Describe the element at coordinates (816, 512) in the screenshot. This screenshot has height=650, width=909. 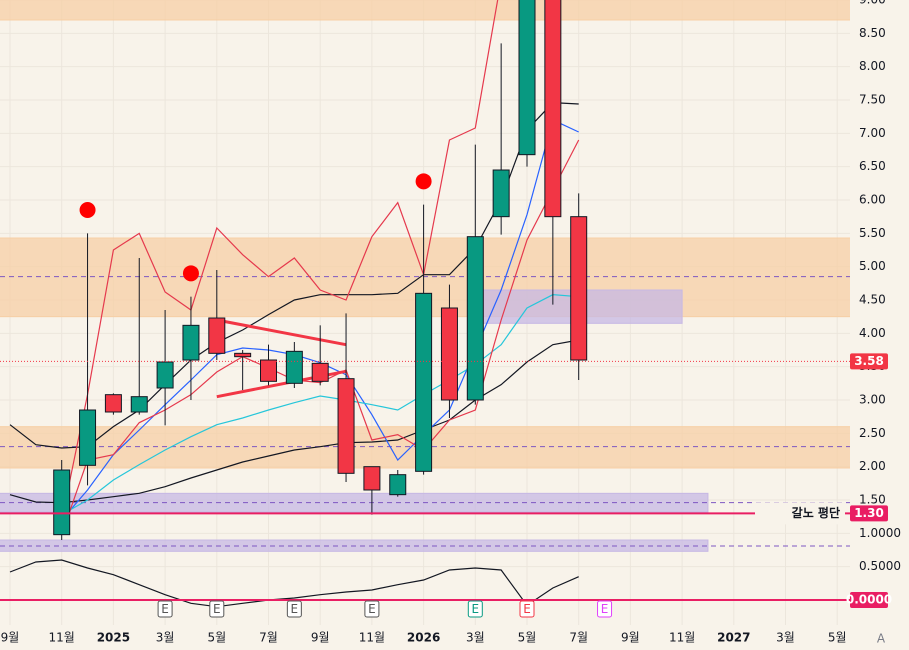
I see `level-text: 갈노 평단` at that location.